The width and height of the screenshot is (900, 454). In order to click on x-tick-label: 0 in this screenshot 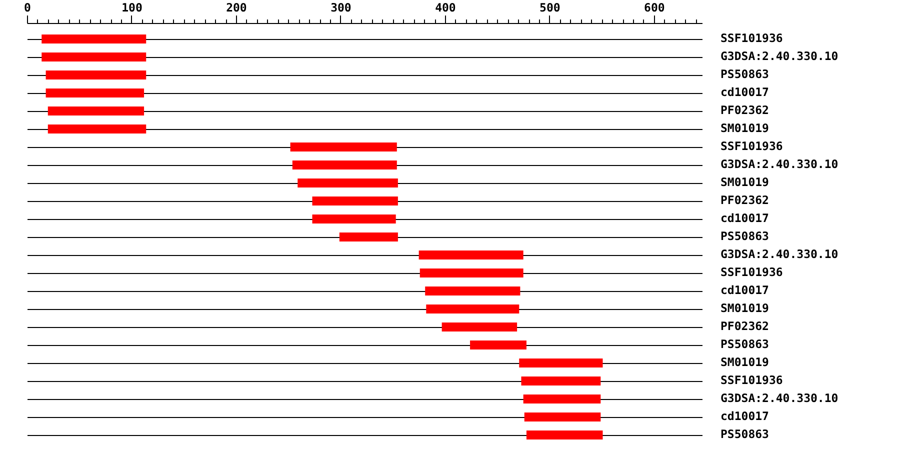, I will do `click(28, 7)`.